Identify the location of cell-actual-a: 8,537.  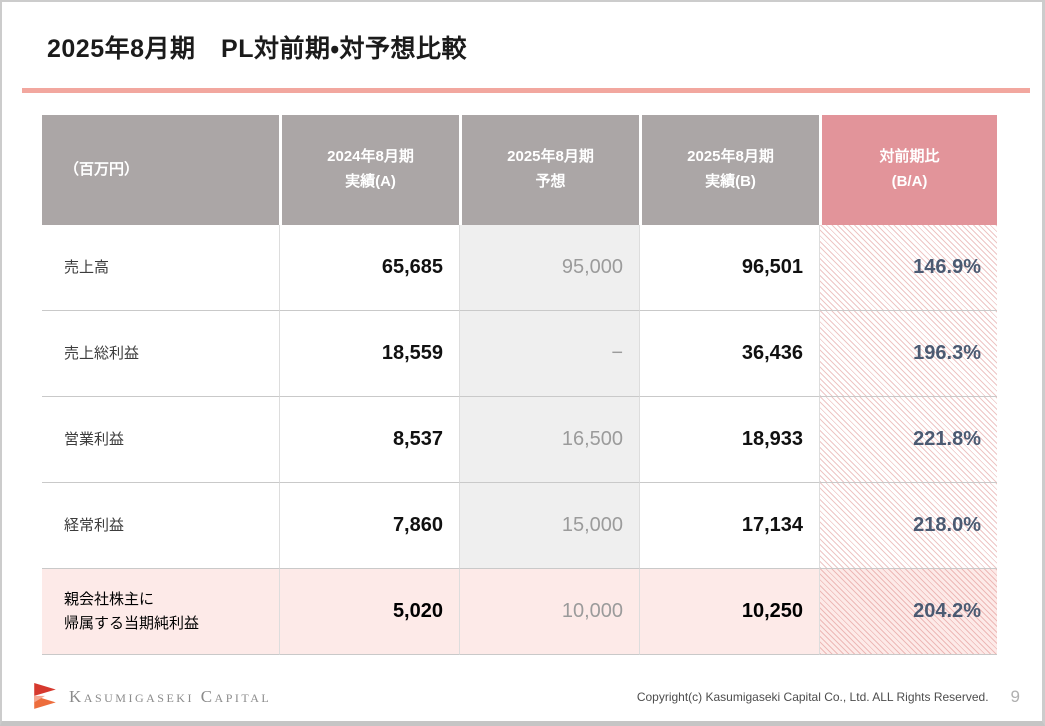
(369, 440).